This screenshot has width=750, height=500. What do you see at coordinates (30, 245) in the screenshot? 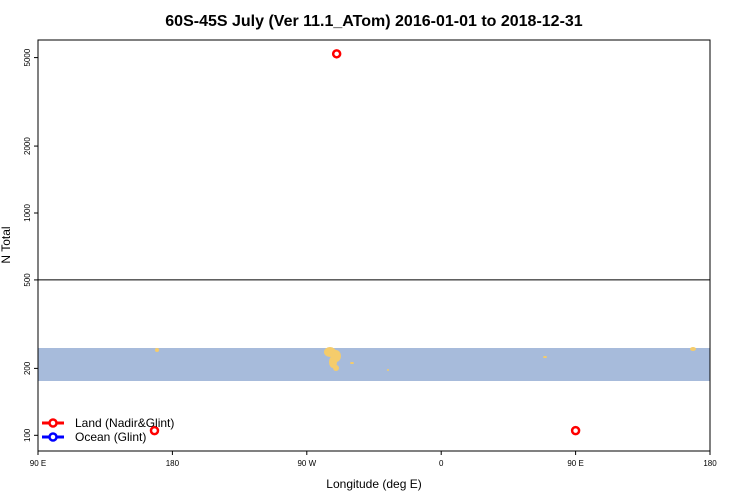
I see `y-axis: 100 200 500 1000 2000 5000` at bounding box center [30, 245].